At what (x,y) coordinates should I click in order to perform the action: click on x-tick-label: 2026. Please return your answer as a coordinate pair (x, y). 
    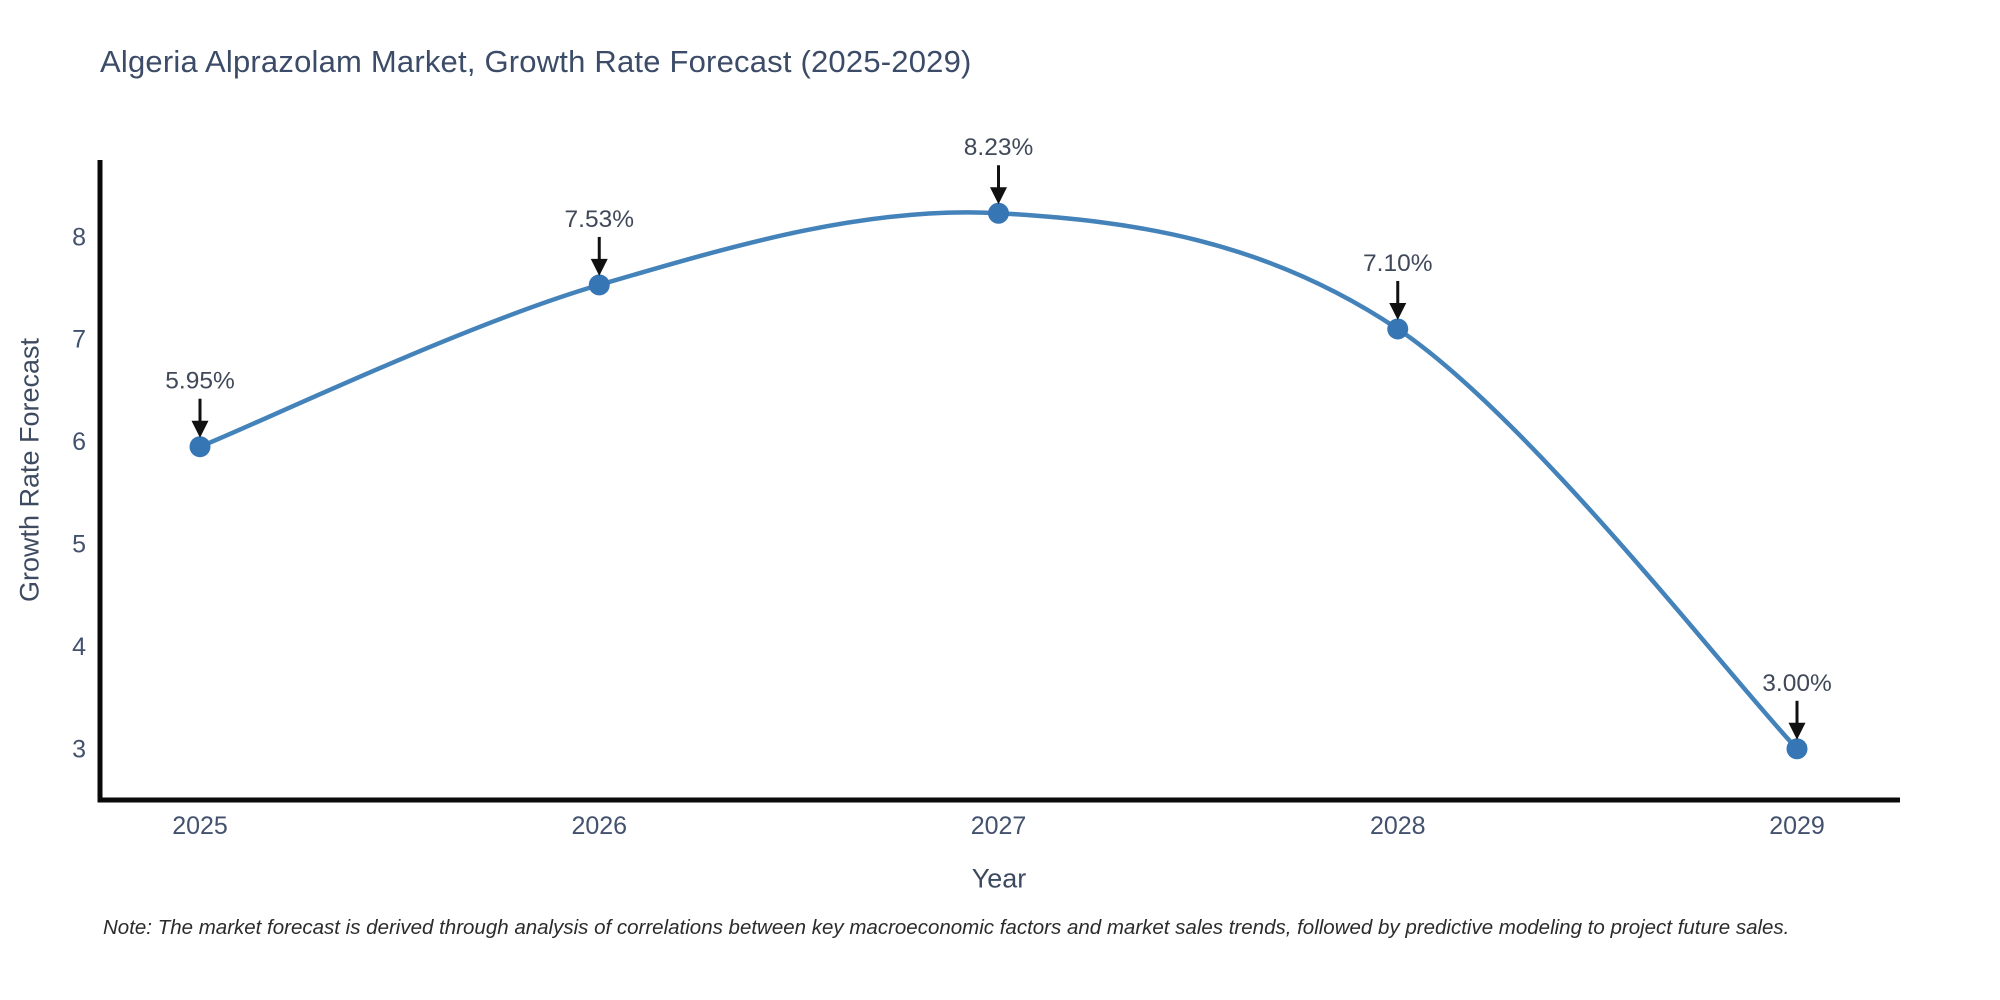
    Looking at the image, I should click on (599, 826).